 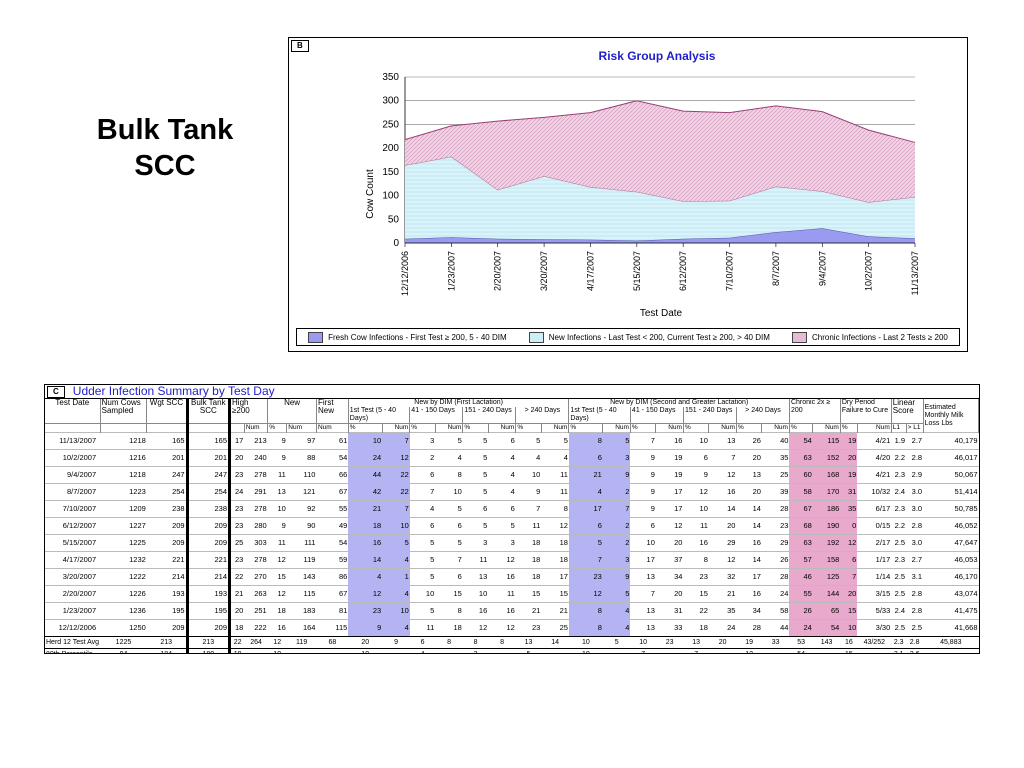 What do you see at coordinates (167, 628) in the screenshot?
I see `table-cell: 209` at bounding box center [167, 628].